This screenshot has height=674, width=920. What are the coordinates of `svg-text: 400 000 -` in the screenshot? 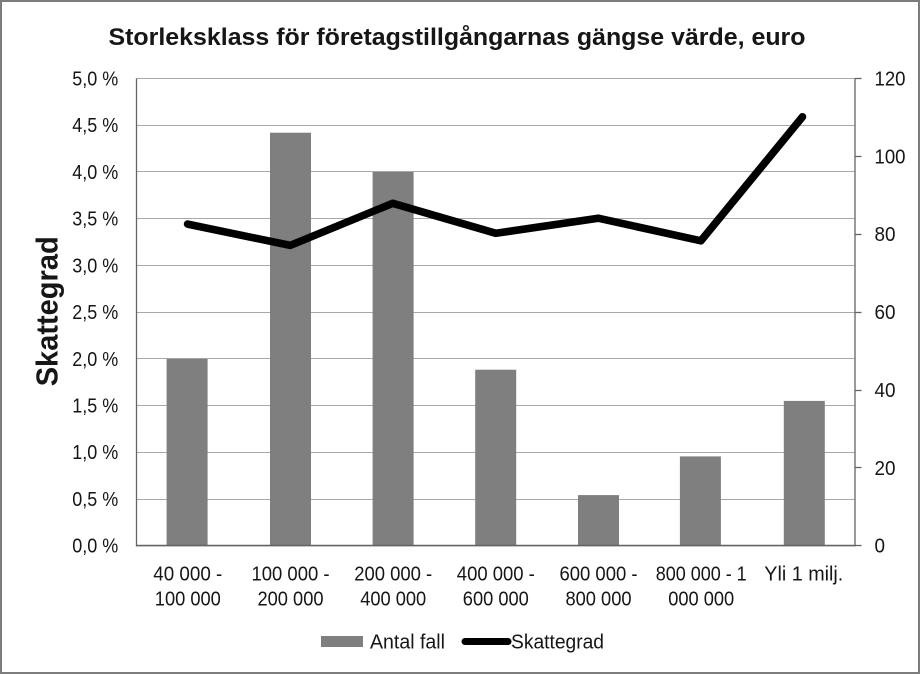 It's located at (496, 574).